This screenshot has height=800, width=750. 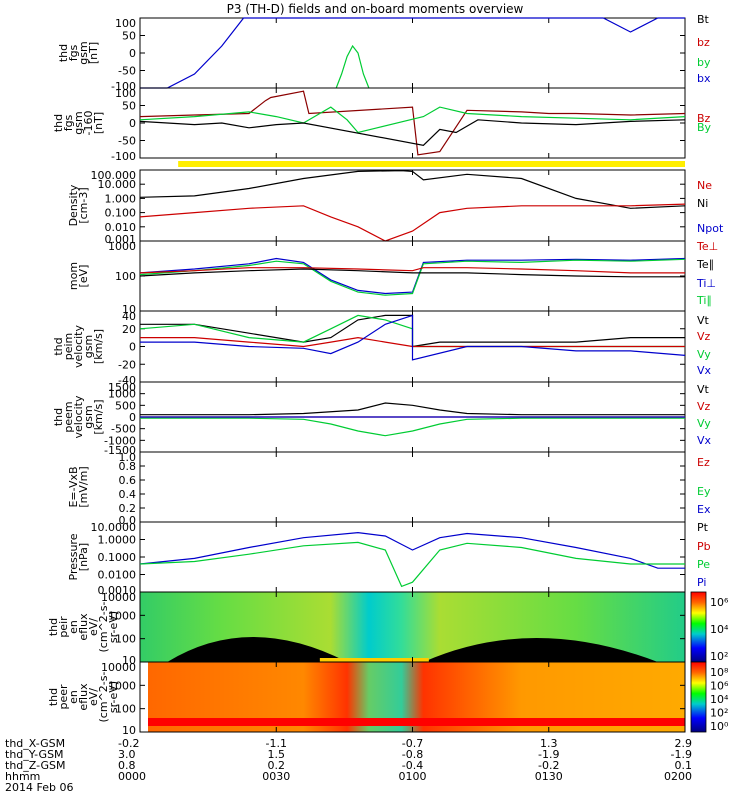 I want to click on legend-entry: Pe, so click(x=703, y=564).